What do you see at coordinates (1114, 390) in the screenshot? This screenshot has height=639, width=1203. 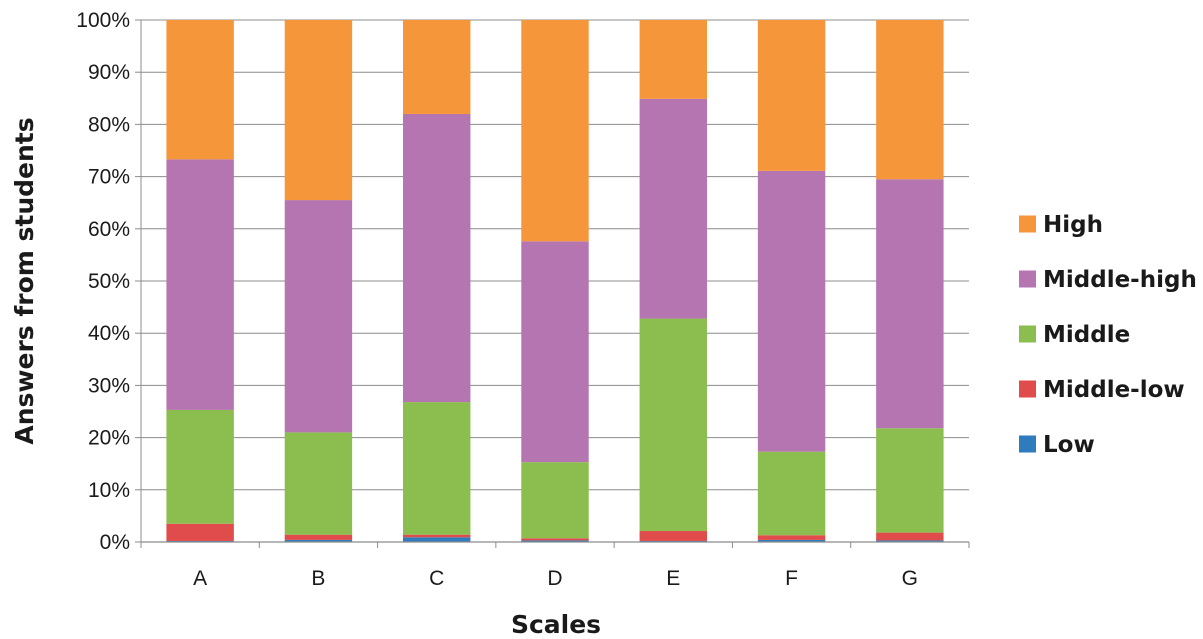 I see `legend-label: Middle-low` at bounding box center [1114, 390].